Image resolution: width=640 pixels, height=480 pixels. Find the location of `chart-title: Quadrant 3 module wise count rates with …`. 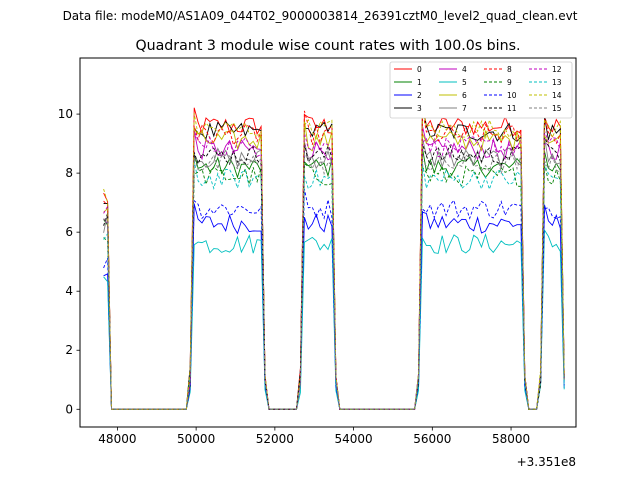

chart-title: Quadrant 3 module wise count rates with … is located at coordinates (327, 46).